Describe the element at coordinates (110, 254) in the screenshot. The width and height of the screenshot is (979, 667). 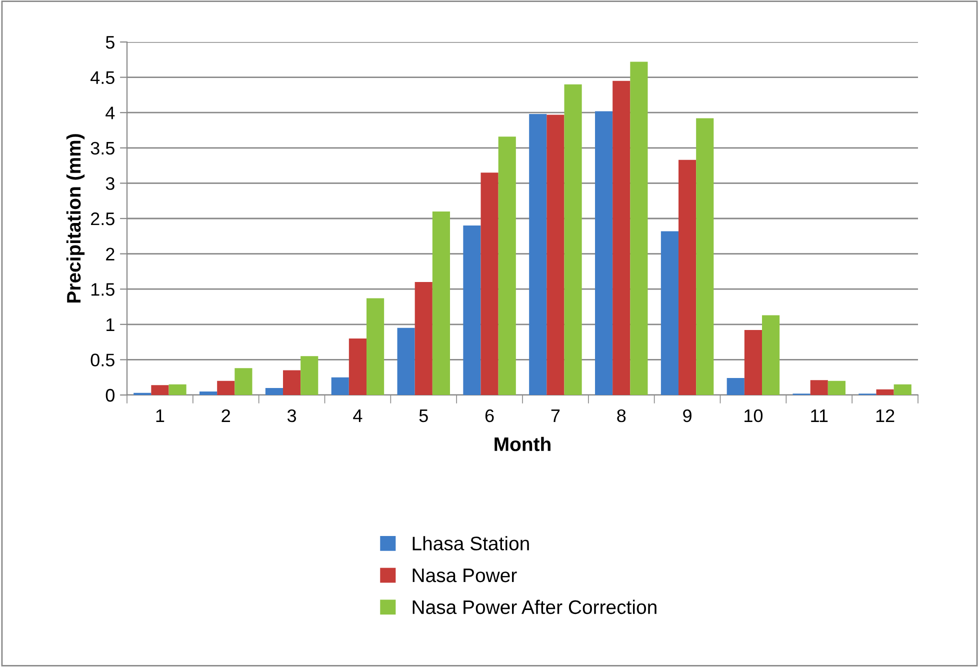
I see `y-tick-label: 2` at that location.